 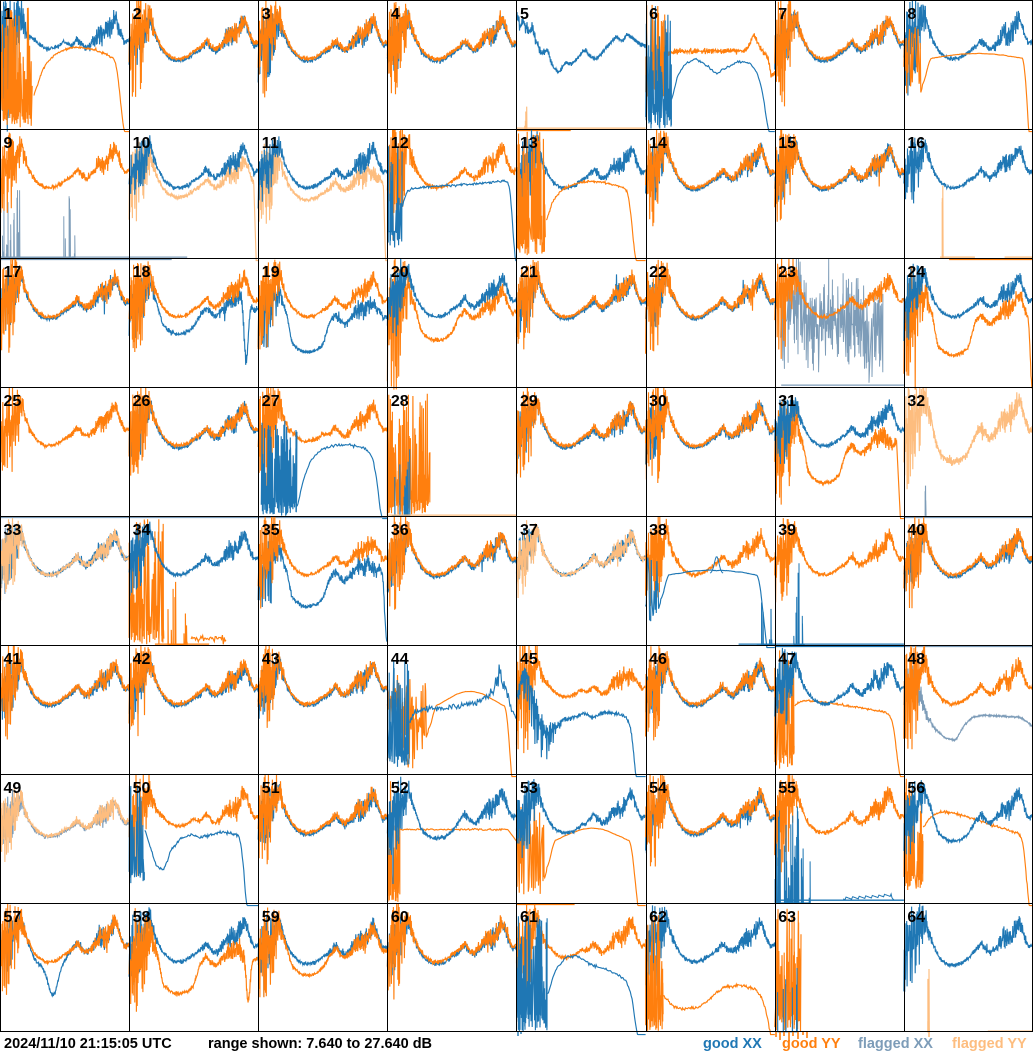 I want to click on svg-text: 8, so click(x=911, y=14).